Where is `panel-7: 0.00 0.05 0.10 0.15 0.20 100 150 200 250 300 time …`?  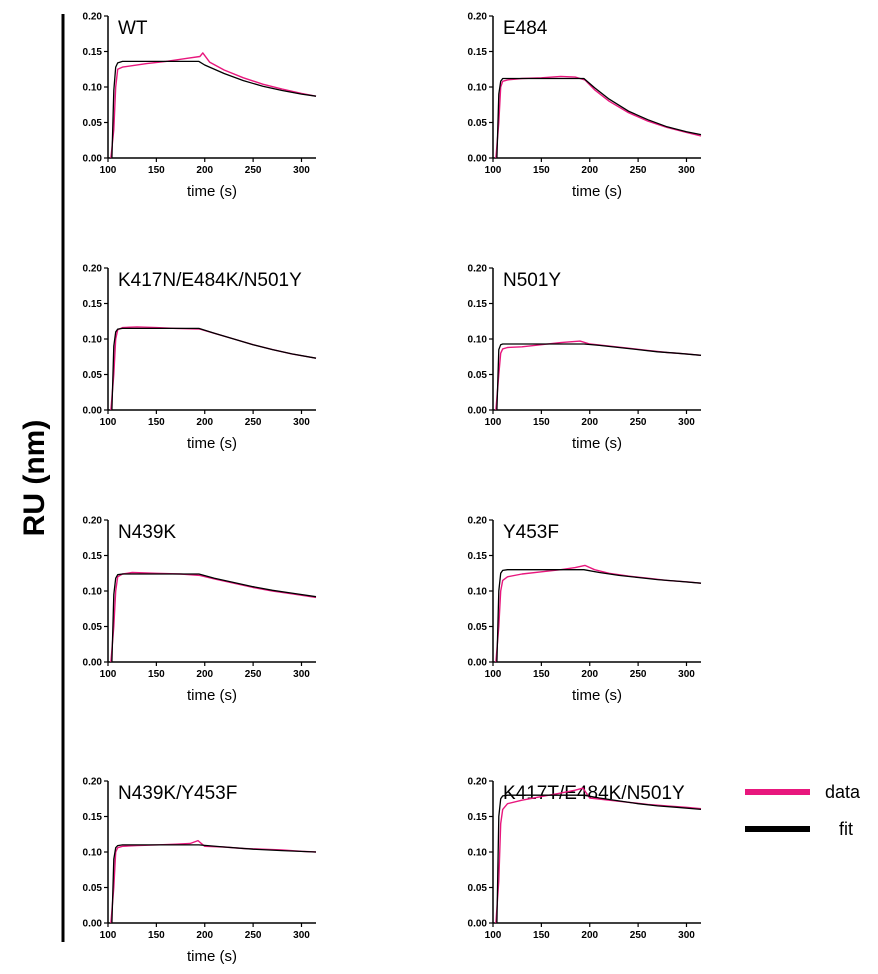 panel-7: 0.00 0.05 0.10 0.15 0.20 100 150 200 250 300 time … is located at coordinates (200, 871).